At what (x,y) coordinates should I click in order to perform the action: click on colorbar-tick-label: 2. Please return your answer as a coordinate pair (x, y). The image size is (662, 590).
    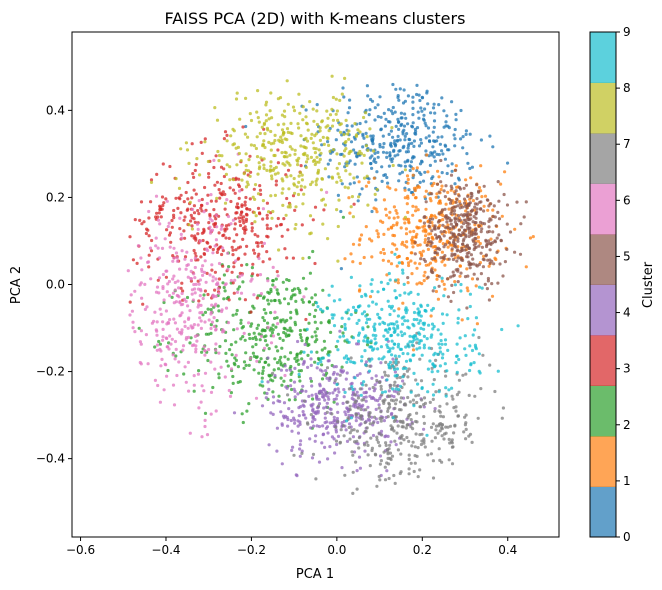
    Looking at the image, I should click on (627, 425).